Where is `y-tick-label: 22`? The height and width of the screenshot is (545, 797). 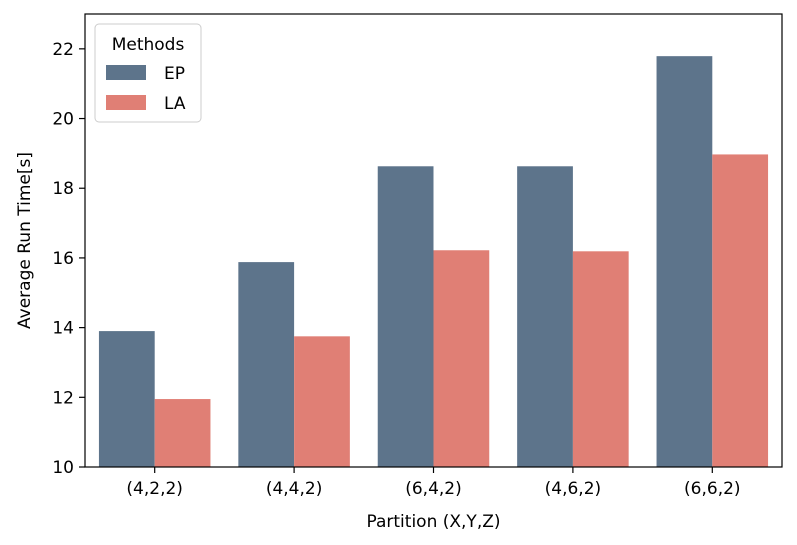 y-tick-label: 22 is located at coordinates (63, 50).